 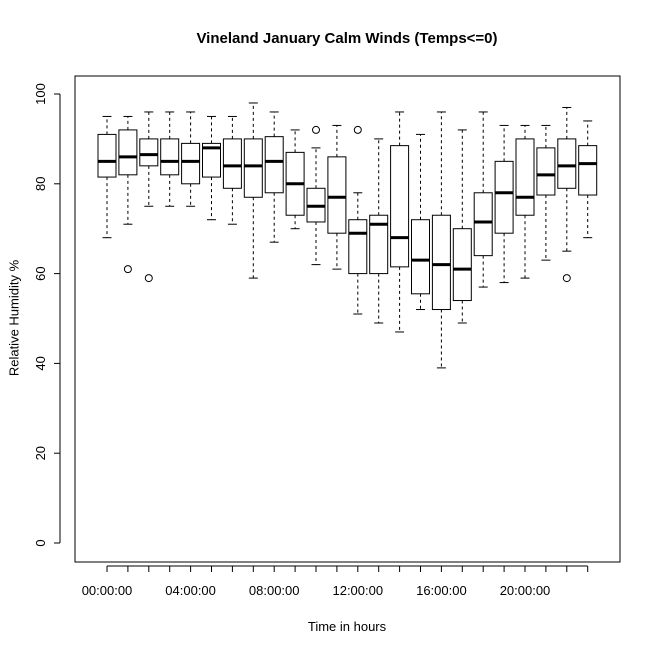 What do you see at coordinates (40, 542) in the screenshot?
I see `y-tick-label: 0` at bounding box center [40, 542].